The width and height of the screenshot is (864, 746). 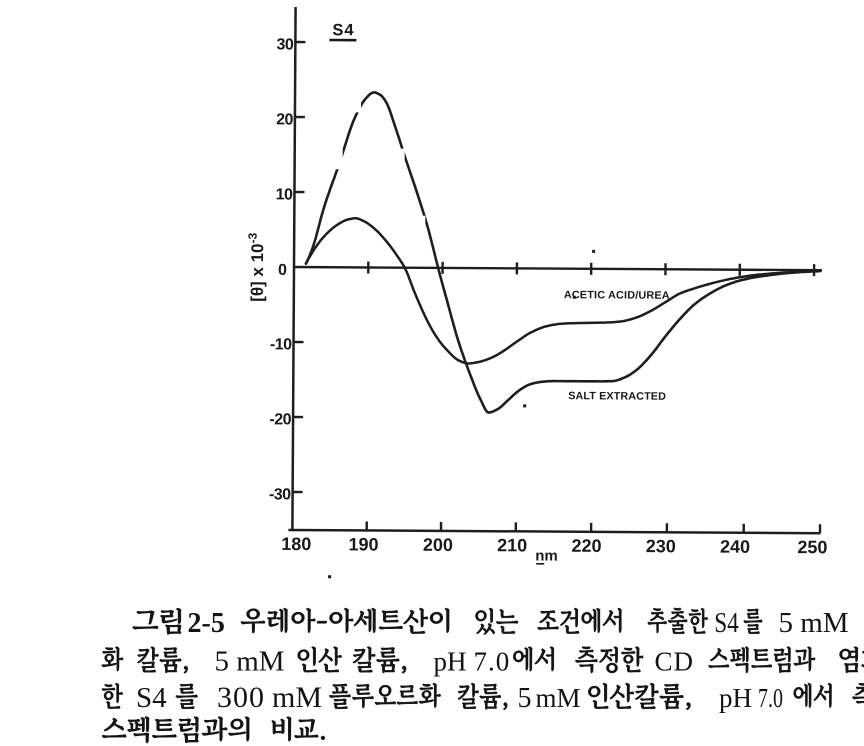 I want to click on svg-text: 5, so click(x=525, y=698).